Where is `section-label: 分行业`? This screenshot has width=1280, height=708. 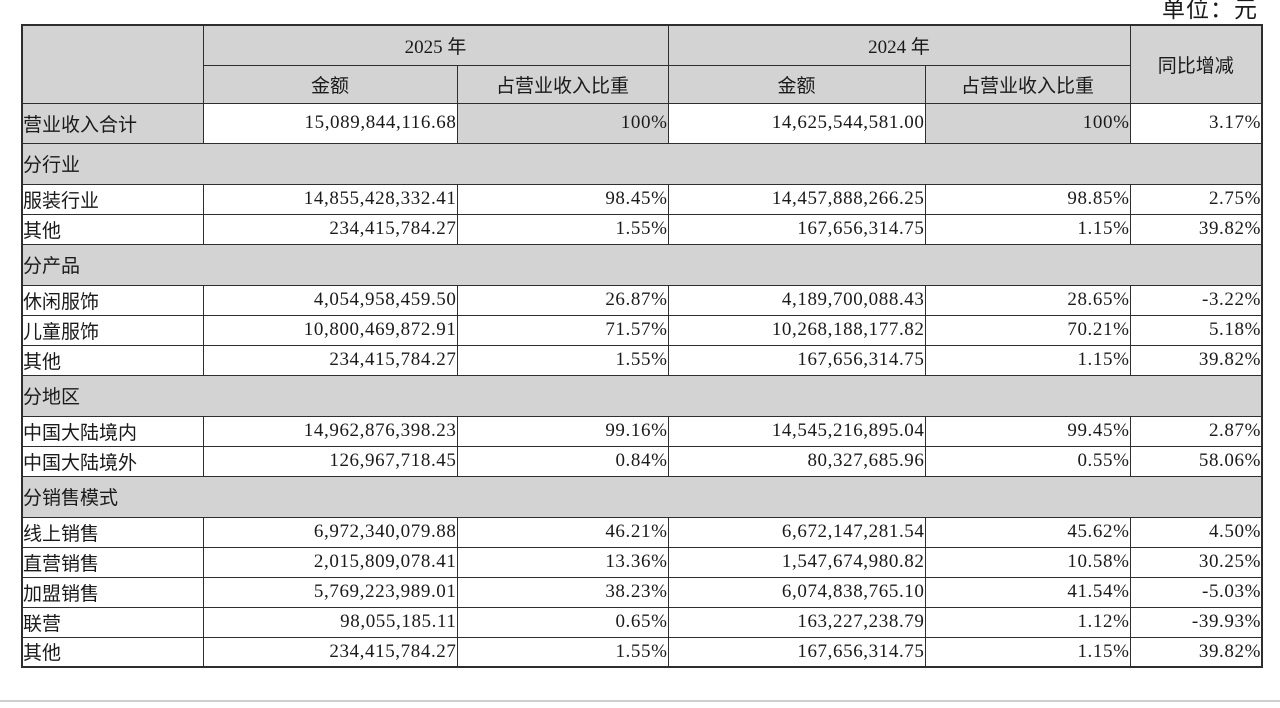
section-label: 分行业 is located at coordinates (642, 163).